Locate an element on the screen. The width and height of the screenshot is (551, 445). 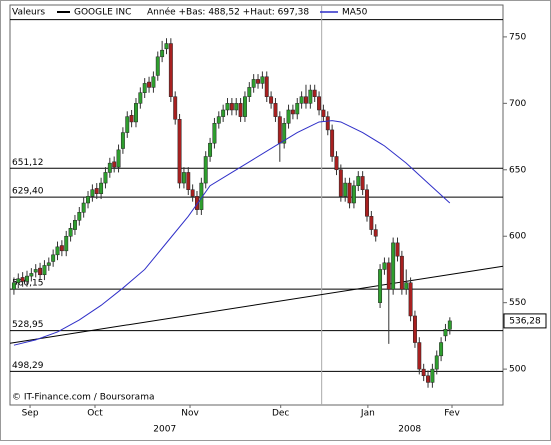
level-label: 629,40 is located at coordinates (28, 192).